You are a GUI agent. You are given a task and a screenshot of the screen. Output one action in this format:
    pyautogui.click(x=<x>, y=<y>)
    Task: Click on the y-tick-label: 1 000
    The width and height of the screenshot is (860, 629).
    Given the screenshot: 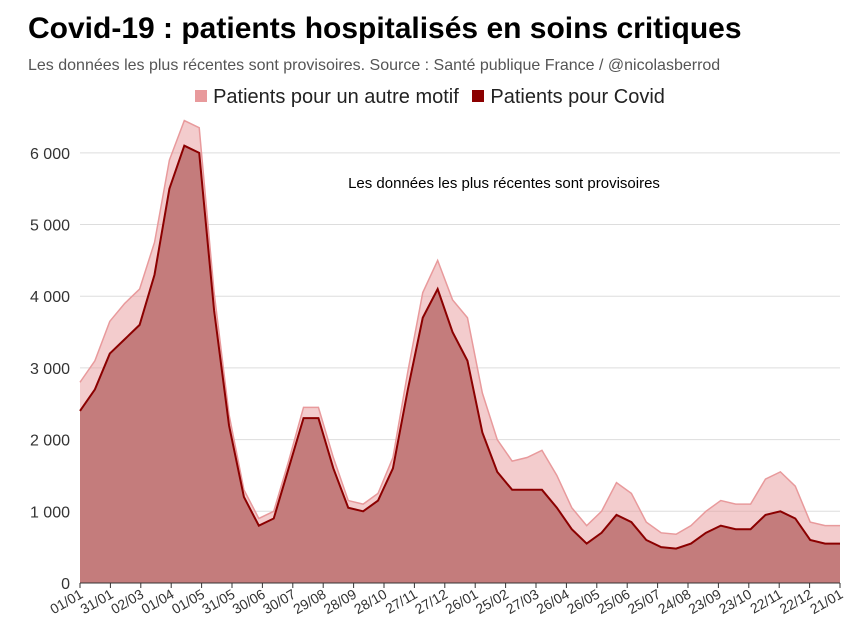 What is the action you would take?
    pyautogui.click(x=50, y=512)
    